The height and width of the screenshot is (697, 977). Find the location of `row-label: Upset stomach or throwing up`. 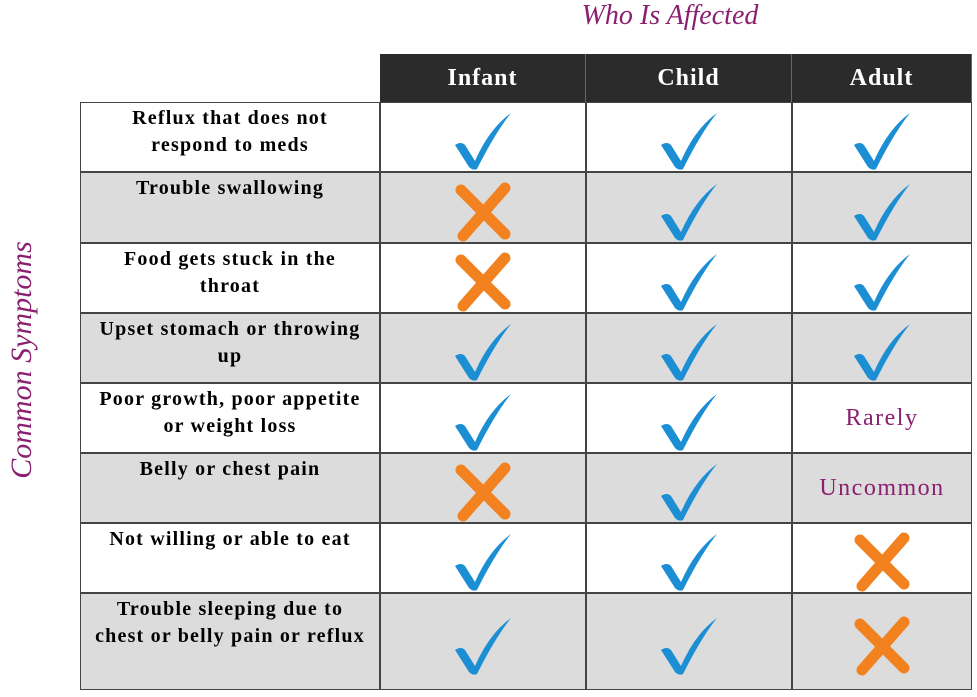

row-label: Upset stomach or throwing up is located at coordinates (230, 348).